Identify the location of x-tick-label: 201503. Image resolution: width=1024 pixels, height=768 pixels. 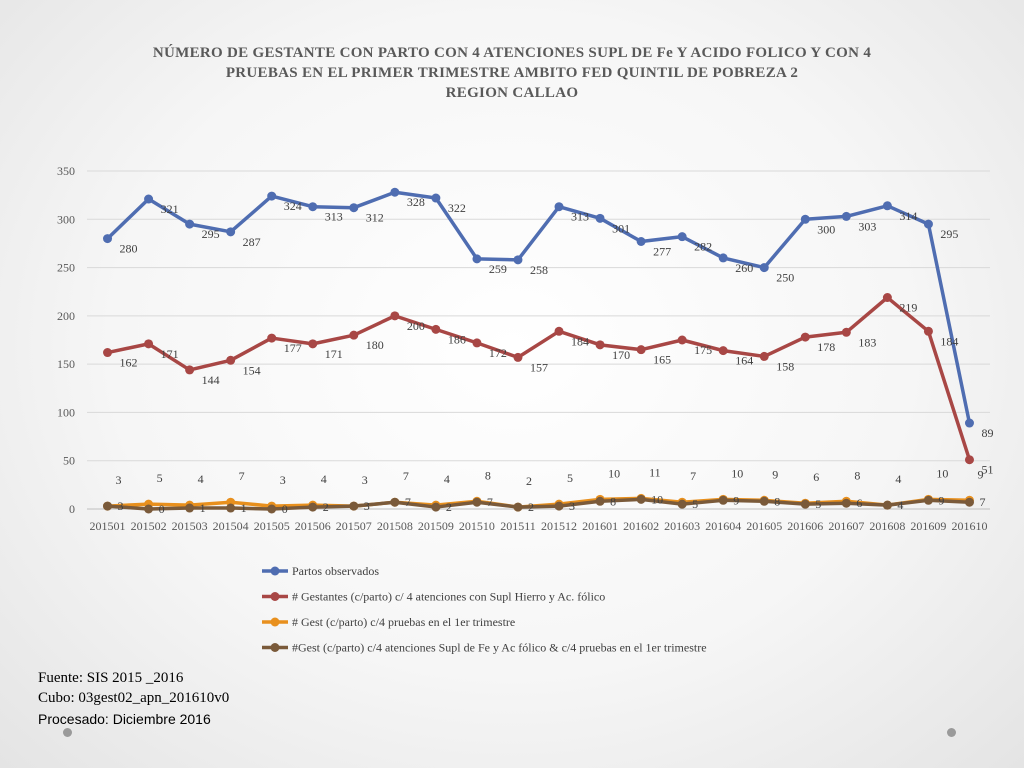
(190, 526).